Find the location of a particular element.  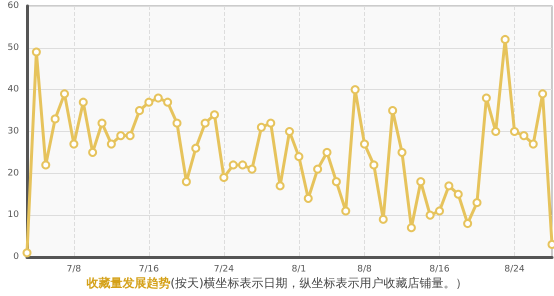

x-tick-label: 7/8 is located at coordinates (74, 269).